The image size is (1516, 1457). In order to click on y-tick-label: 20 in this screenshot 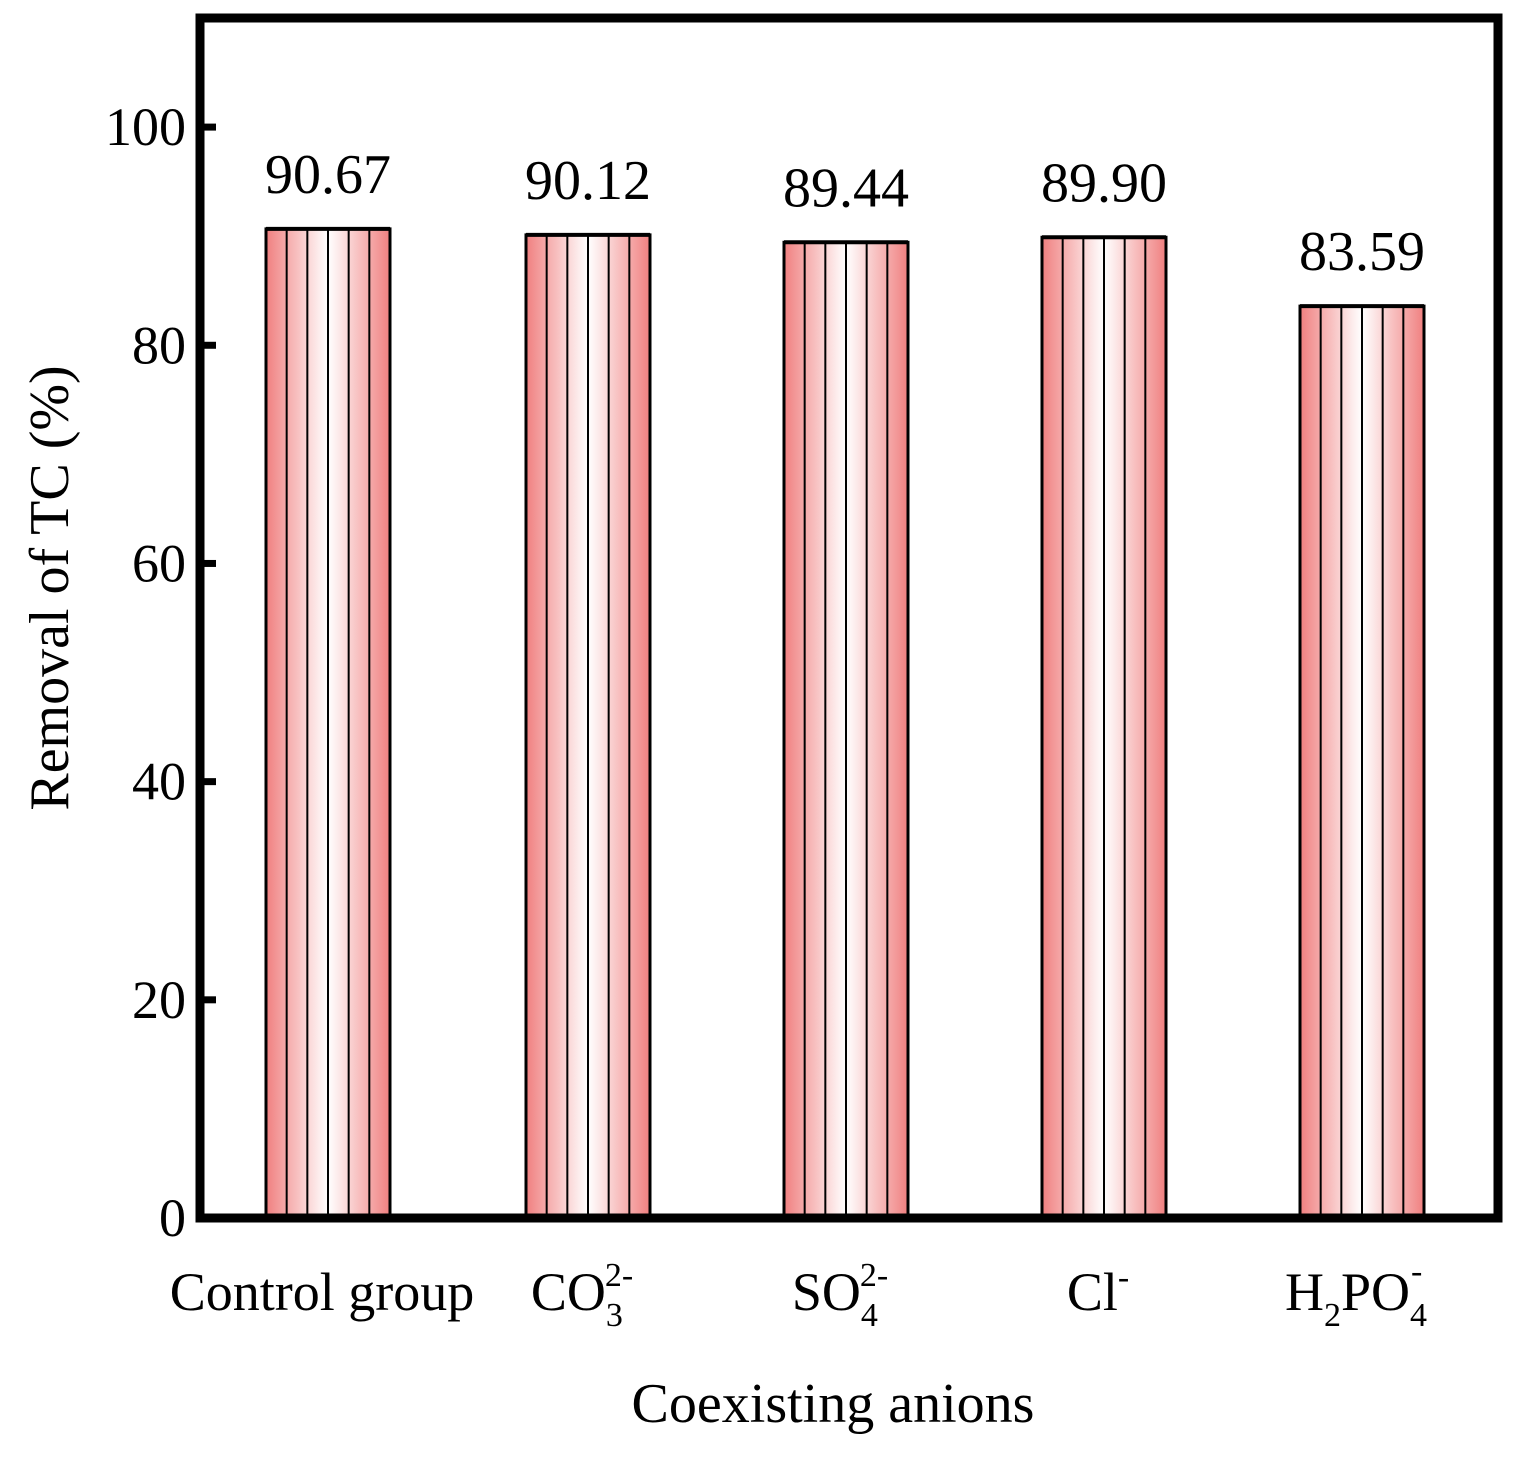, I will do `click(159, 1000)`.